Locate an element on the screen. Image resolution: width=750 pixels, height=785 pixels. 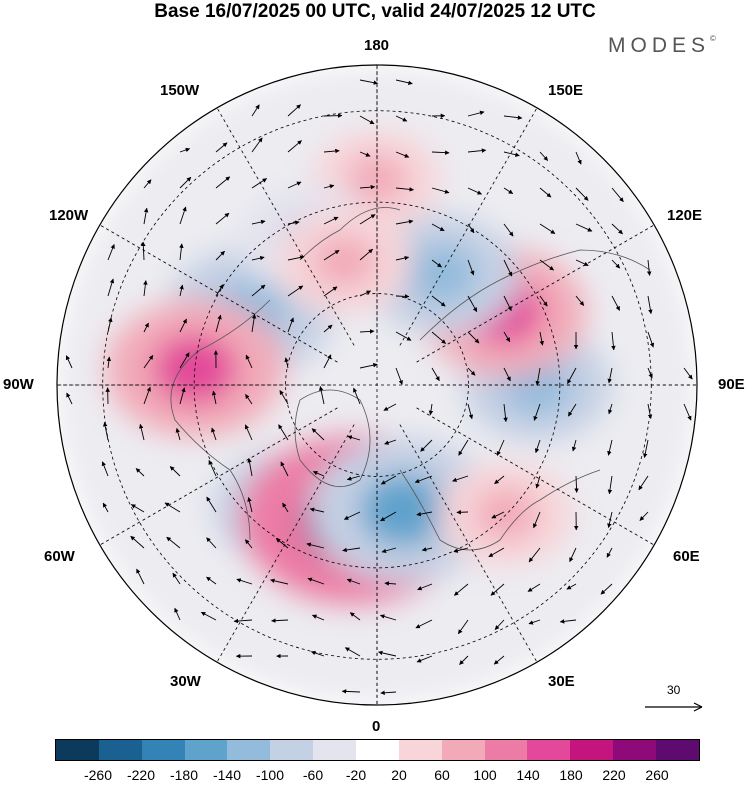
colorbar-tick-label: 100 is located at coordinates (484, 775).